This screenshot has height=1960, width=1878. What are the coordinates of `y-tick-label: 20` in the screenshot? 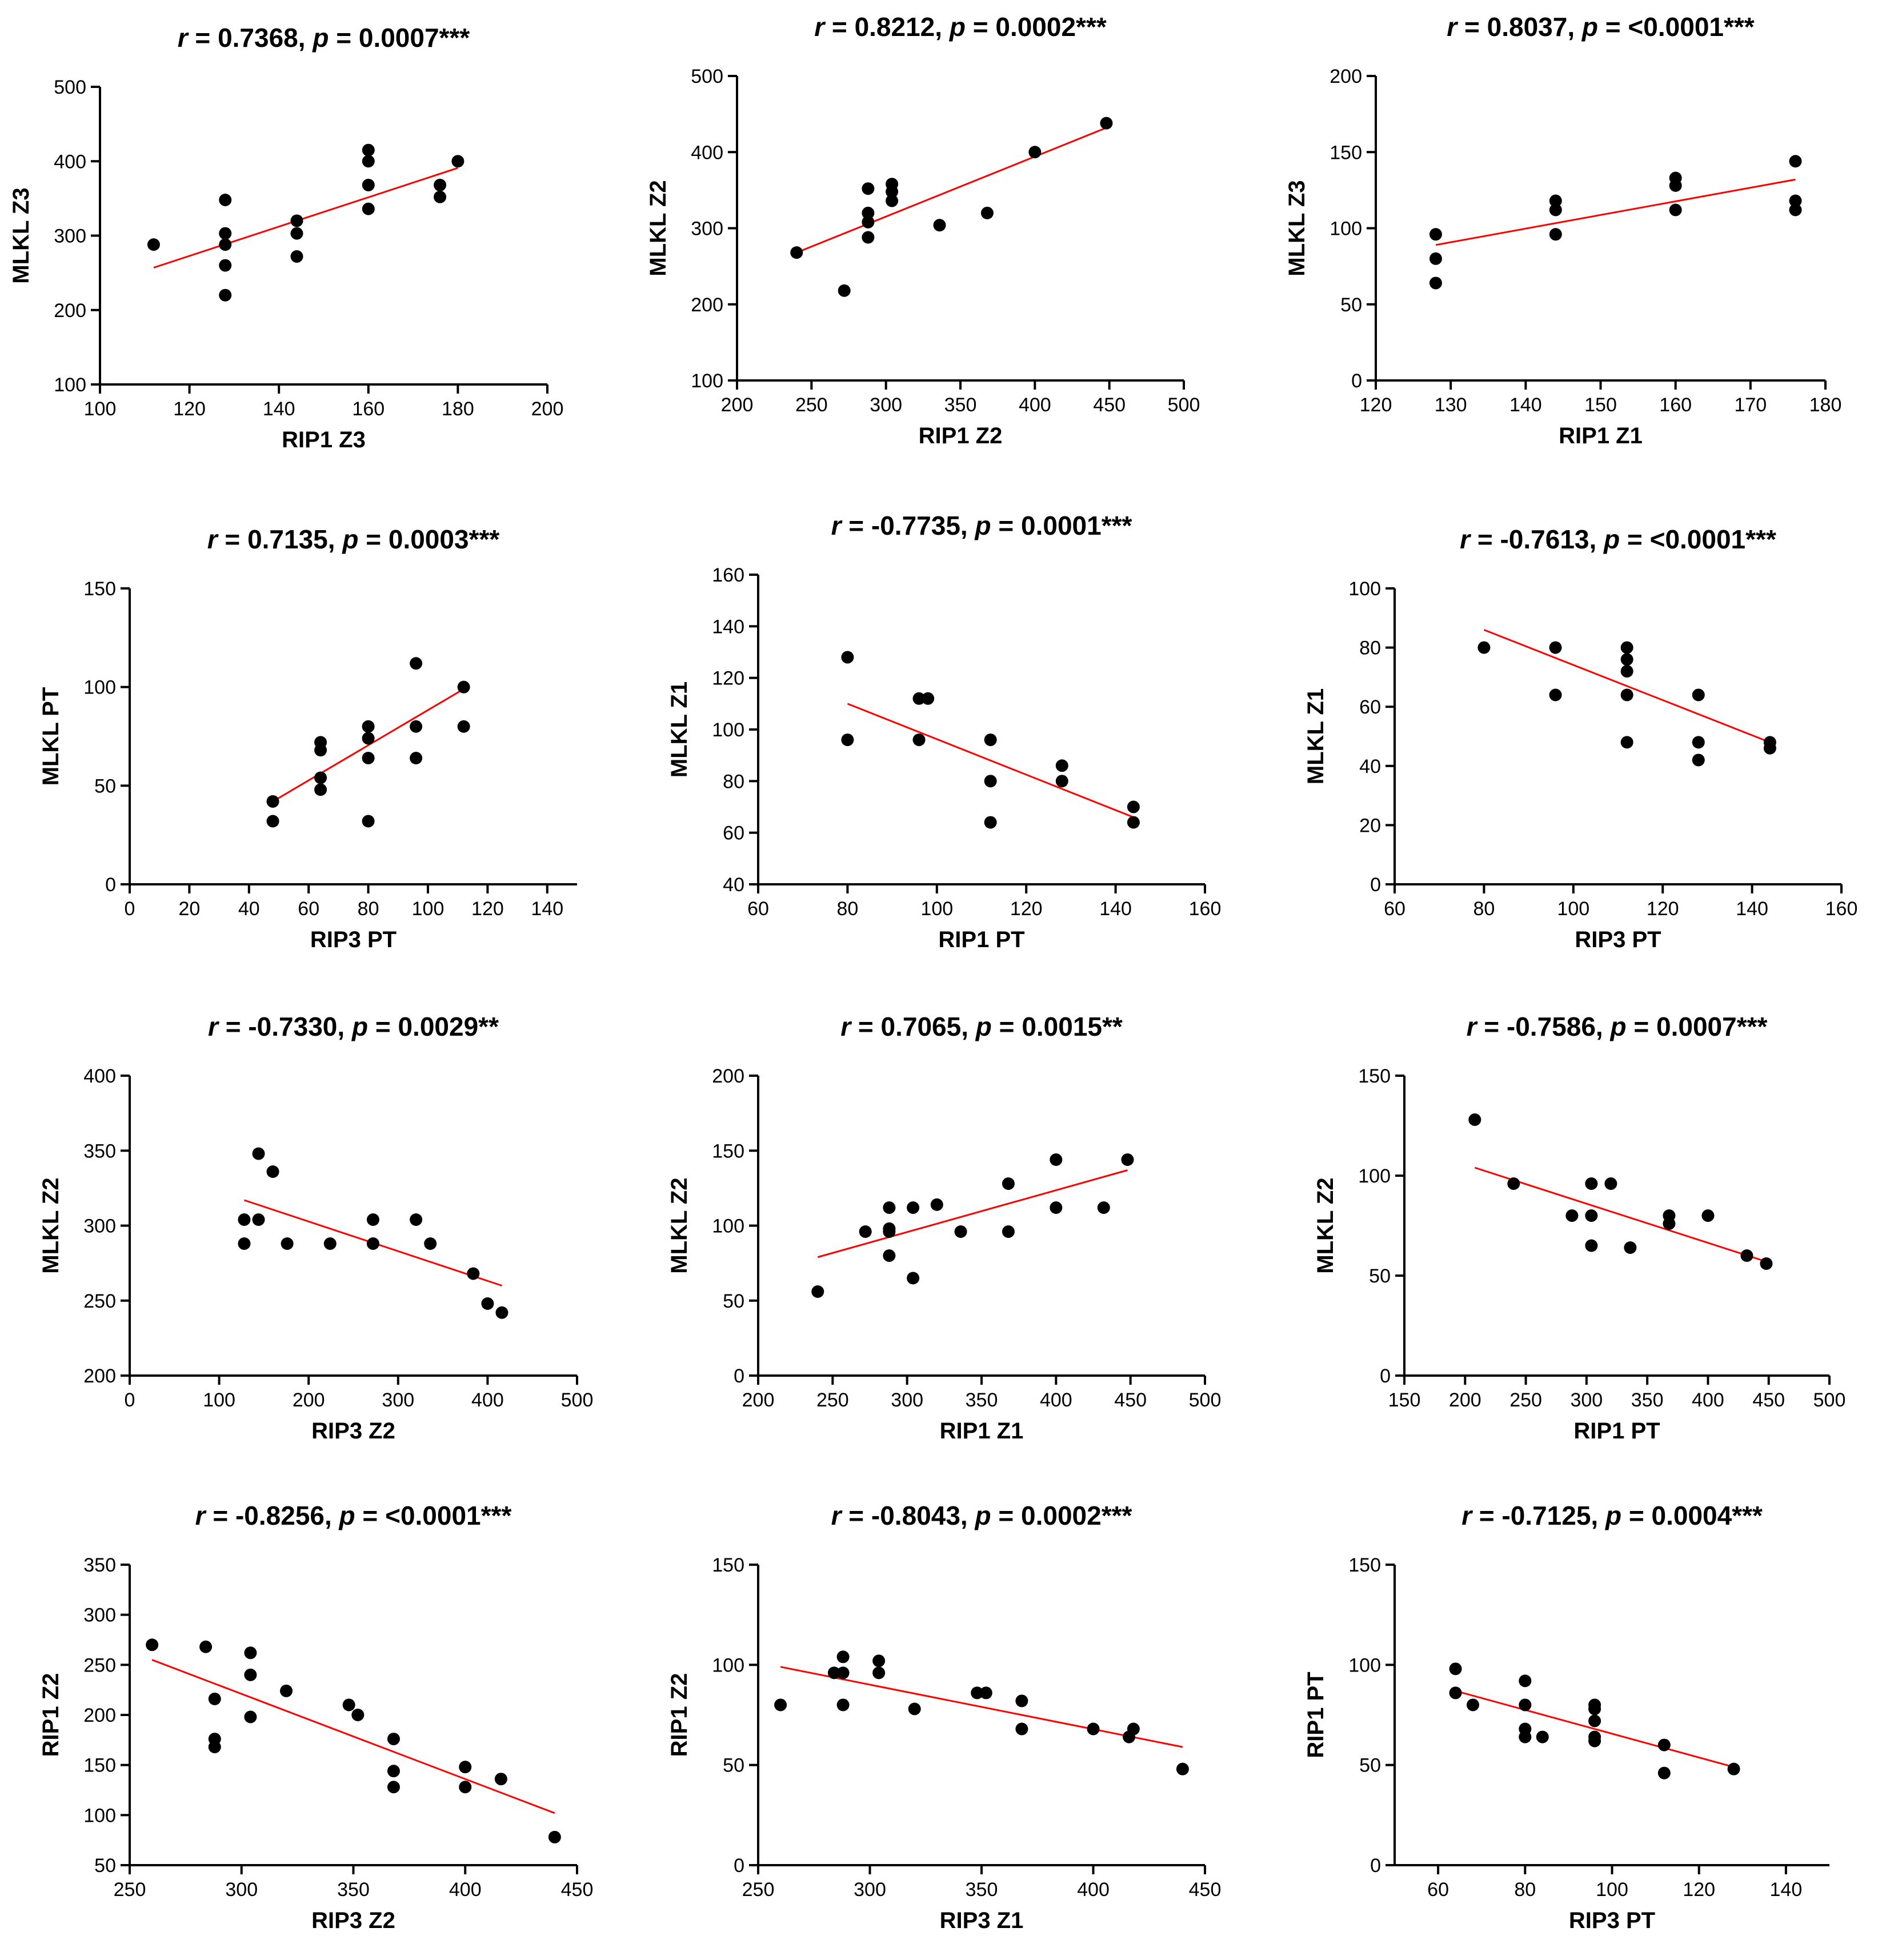 It's located at (1370, 826).